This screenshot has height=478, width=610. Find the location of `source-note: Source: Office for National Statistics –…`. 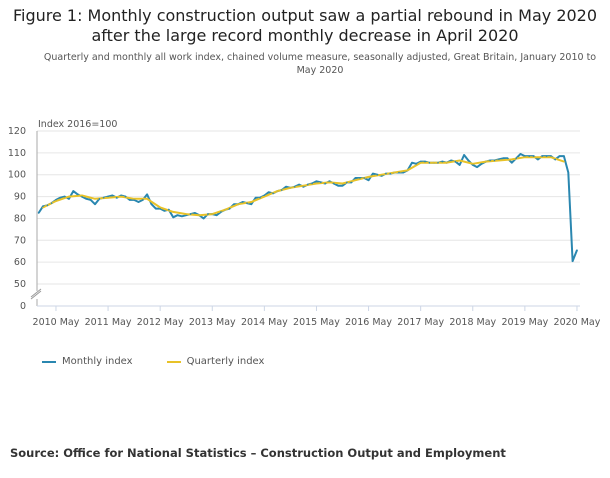

source-note: Source: Office for National Statistics –… is located at coordinates (258, 453).